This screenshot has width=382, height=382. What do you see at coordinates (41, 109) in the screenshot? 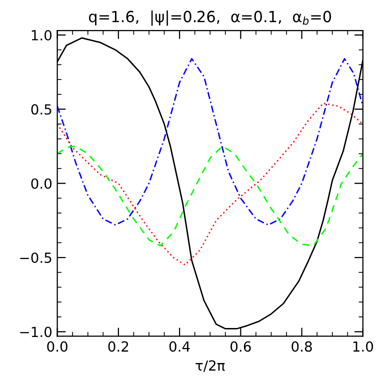
I see `y-tick-label: 0.5` at bounding box center [41, 109].